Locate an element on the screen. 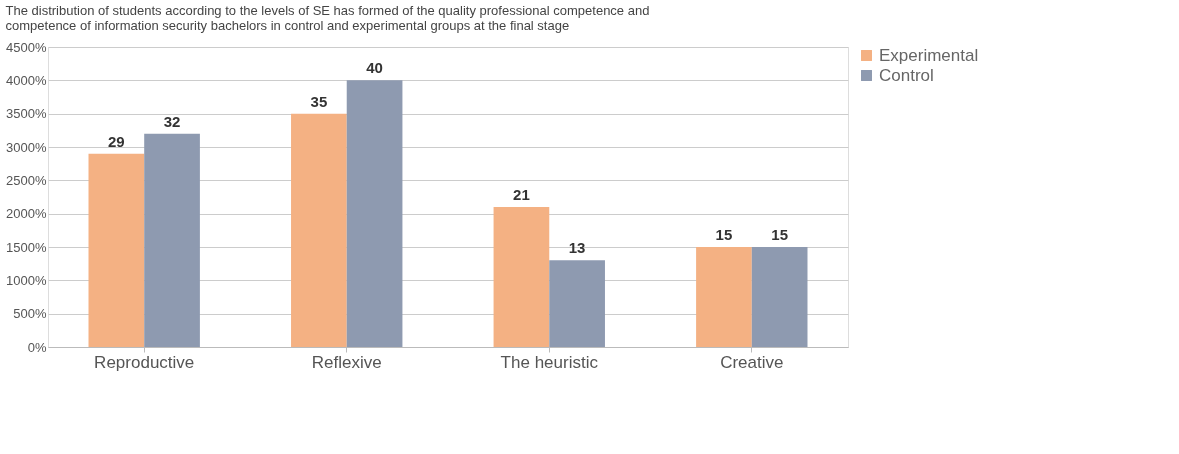 Image resolution: width=1179 pixels, height=454 pixels. data-label: 29 is located at coordinates (116, 141).